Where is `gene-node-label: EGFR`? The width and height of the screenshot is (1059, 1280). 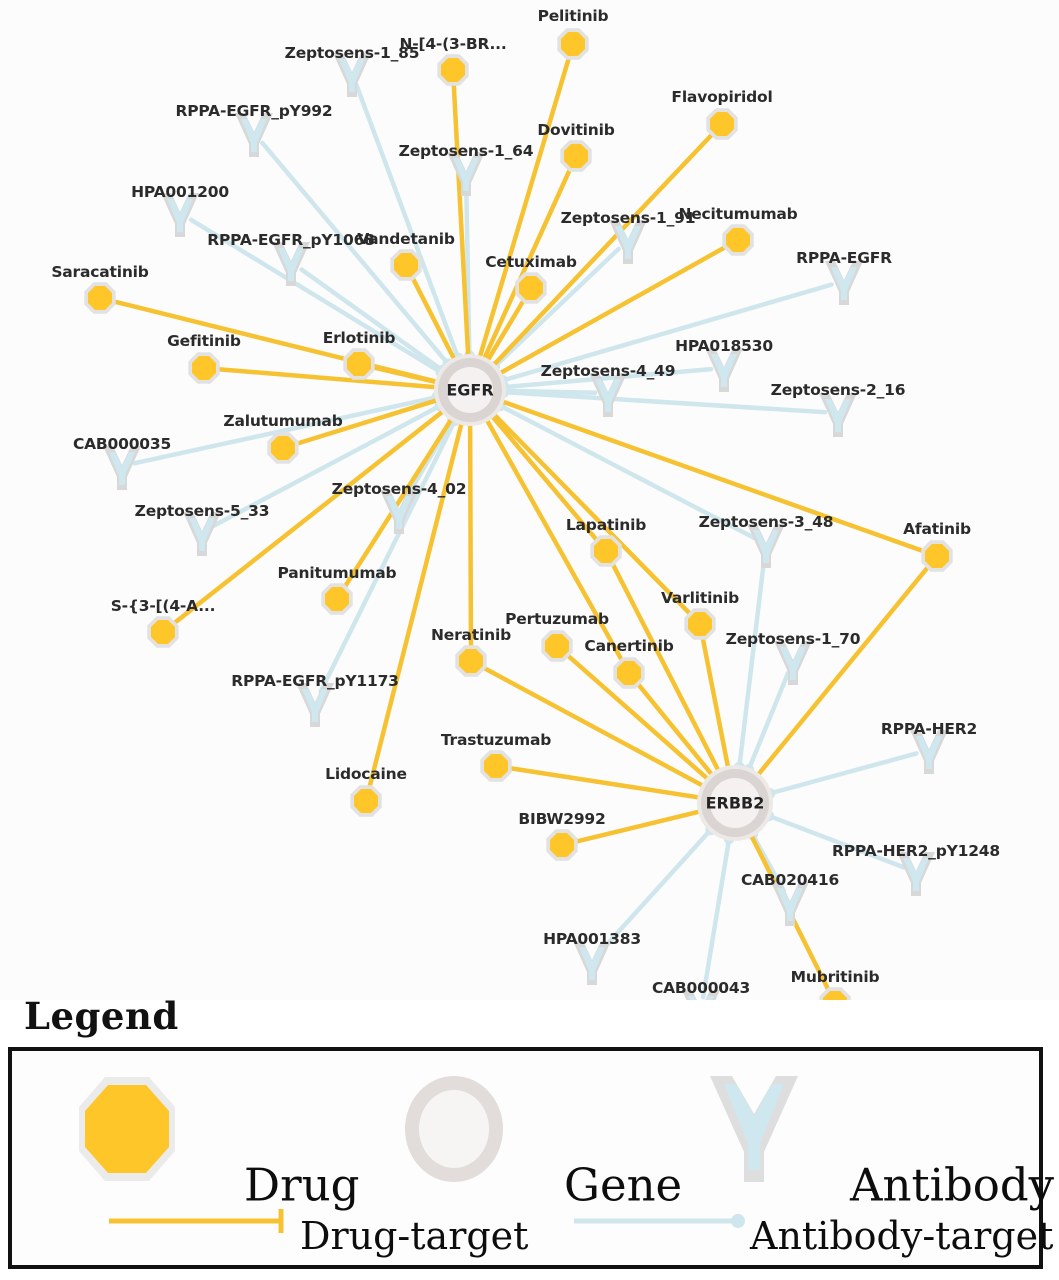
gene-node-label: EGFR is located at coordinates (470, 390).